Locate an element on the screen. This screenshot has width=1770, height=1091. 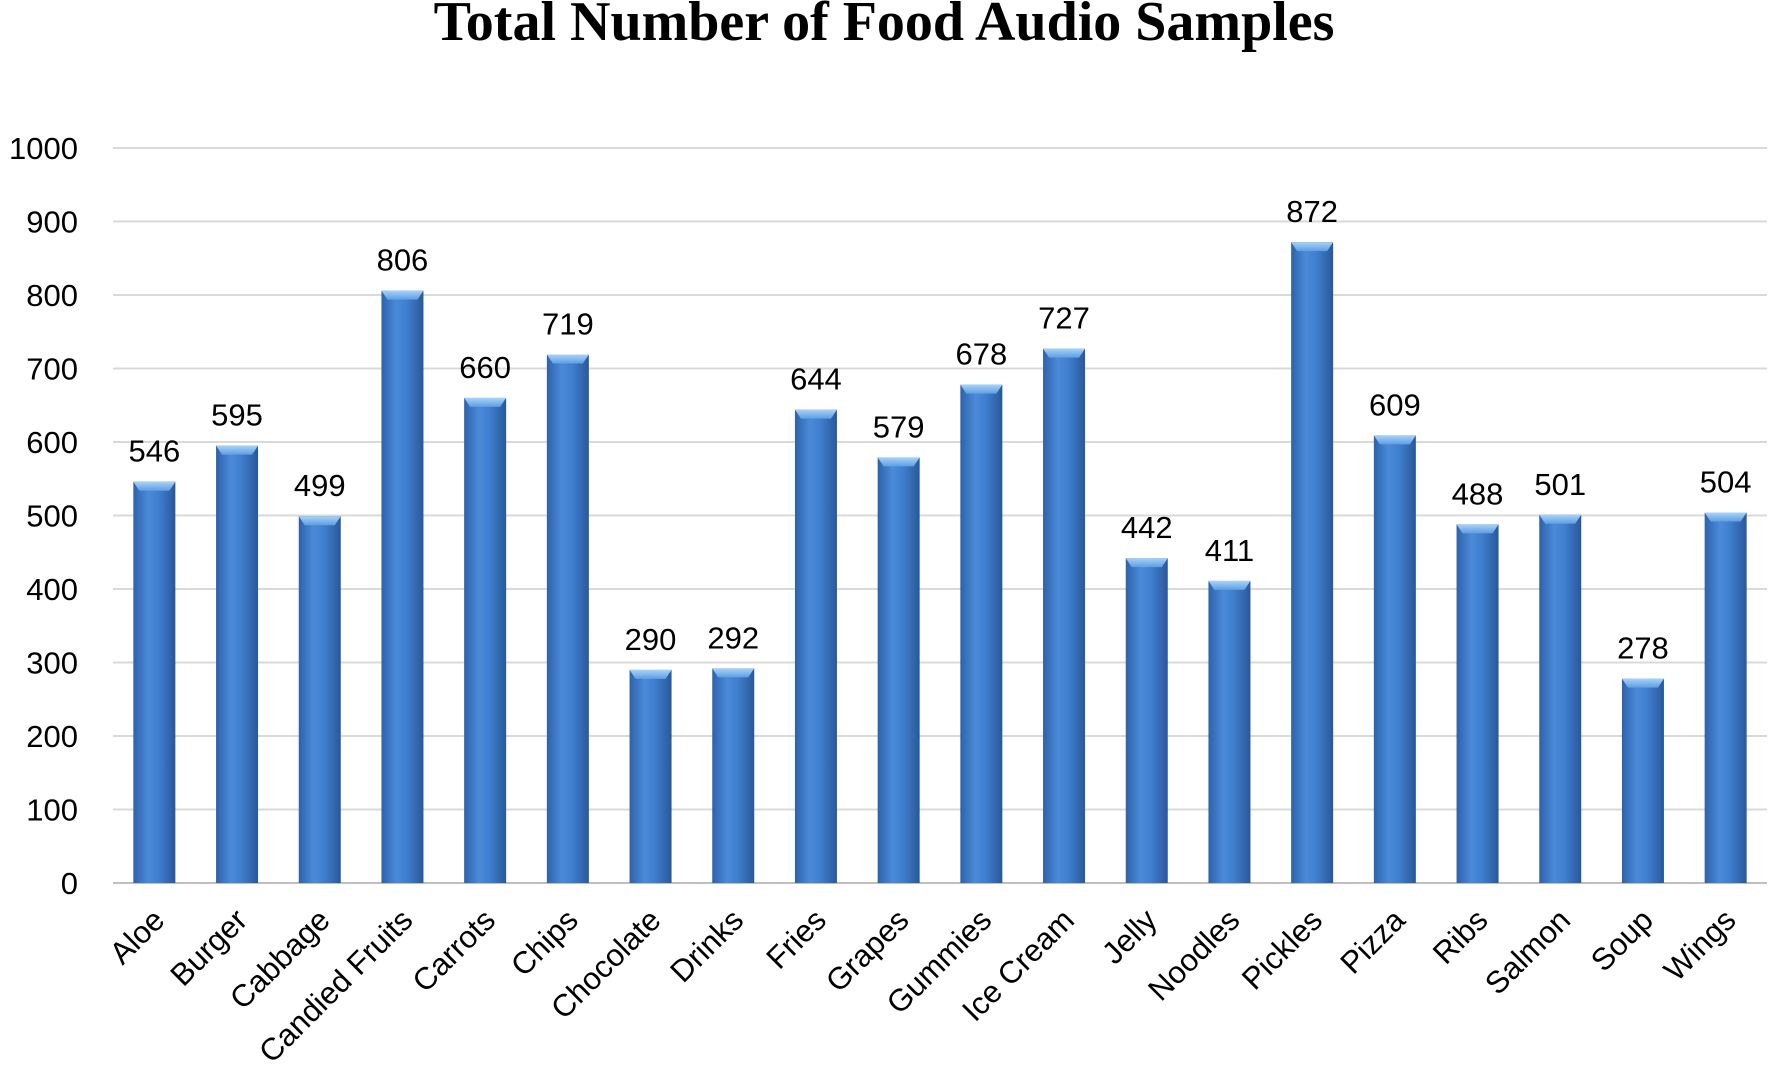
bar-pizza is located at coordinates (1394, 659).